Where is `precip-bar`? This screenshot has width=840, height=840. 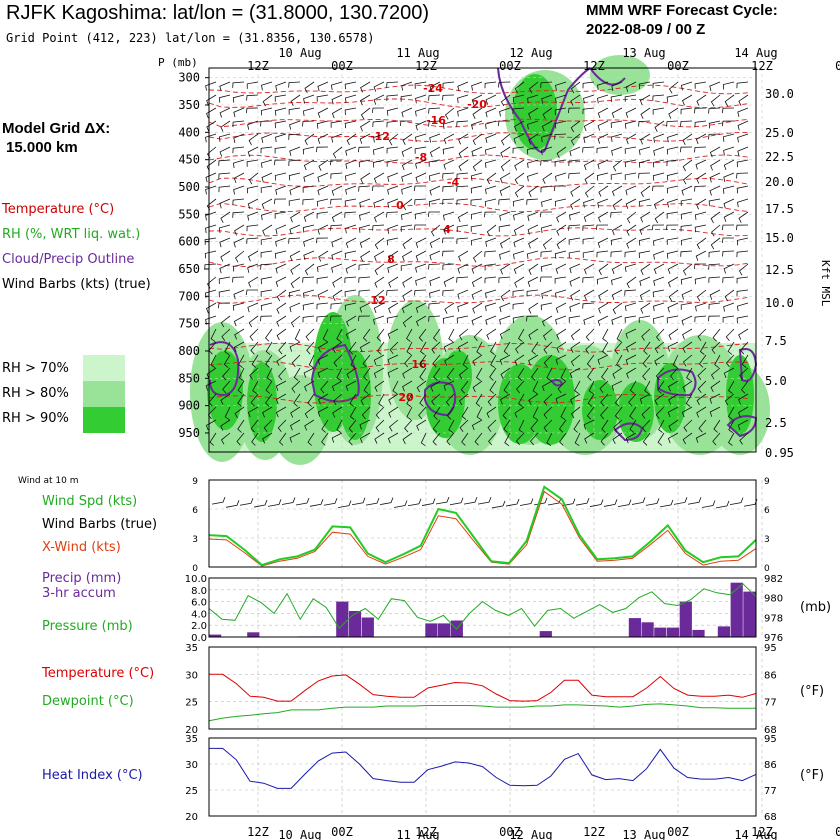 precip-bar is located at coordinates (545, 634).